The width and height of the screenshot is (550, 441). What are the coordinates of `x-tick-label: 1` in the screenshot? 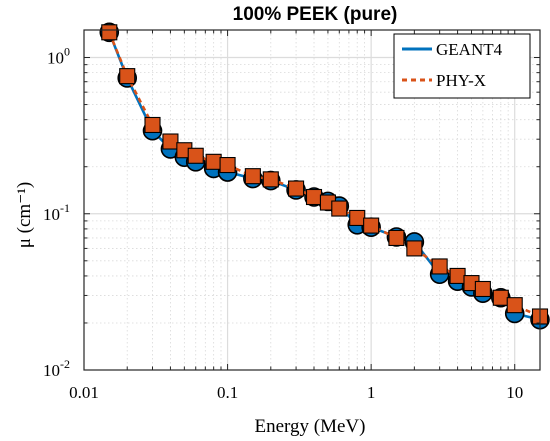 It's located at (371, 392).